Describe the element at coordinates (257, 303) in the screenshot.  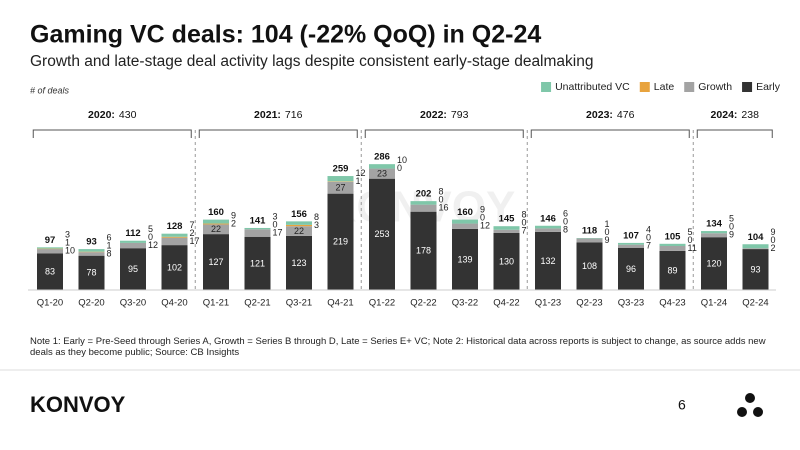
I see `x-tick-label: Q2-21` at that location.